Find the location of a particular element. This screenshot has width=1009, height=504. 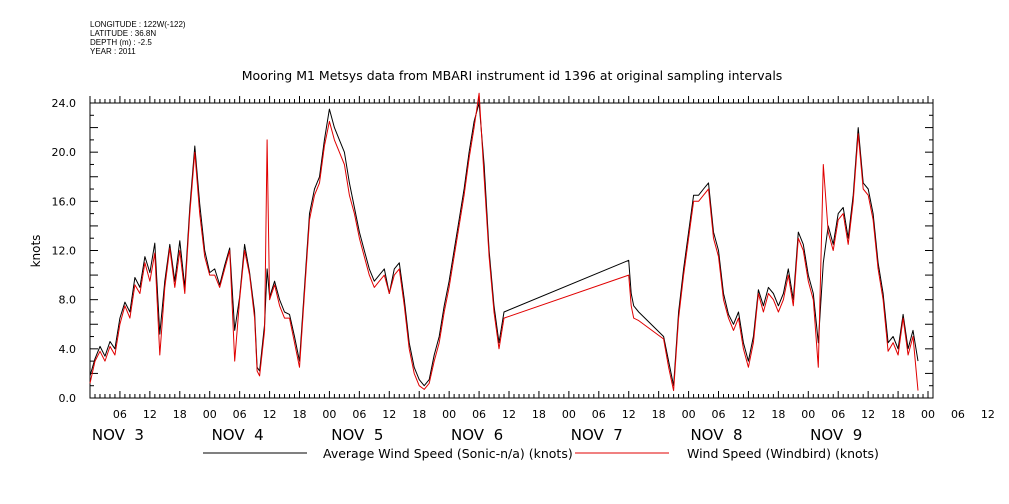

y-tick-label: 4.0 is located at coordinates (68, 349).